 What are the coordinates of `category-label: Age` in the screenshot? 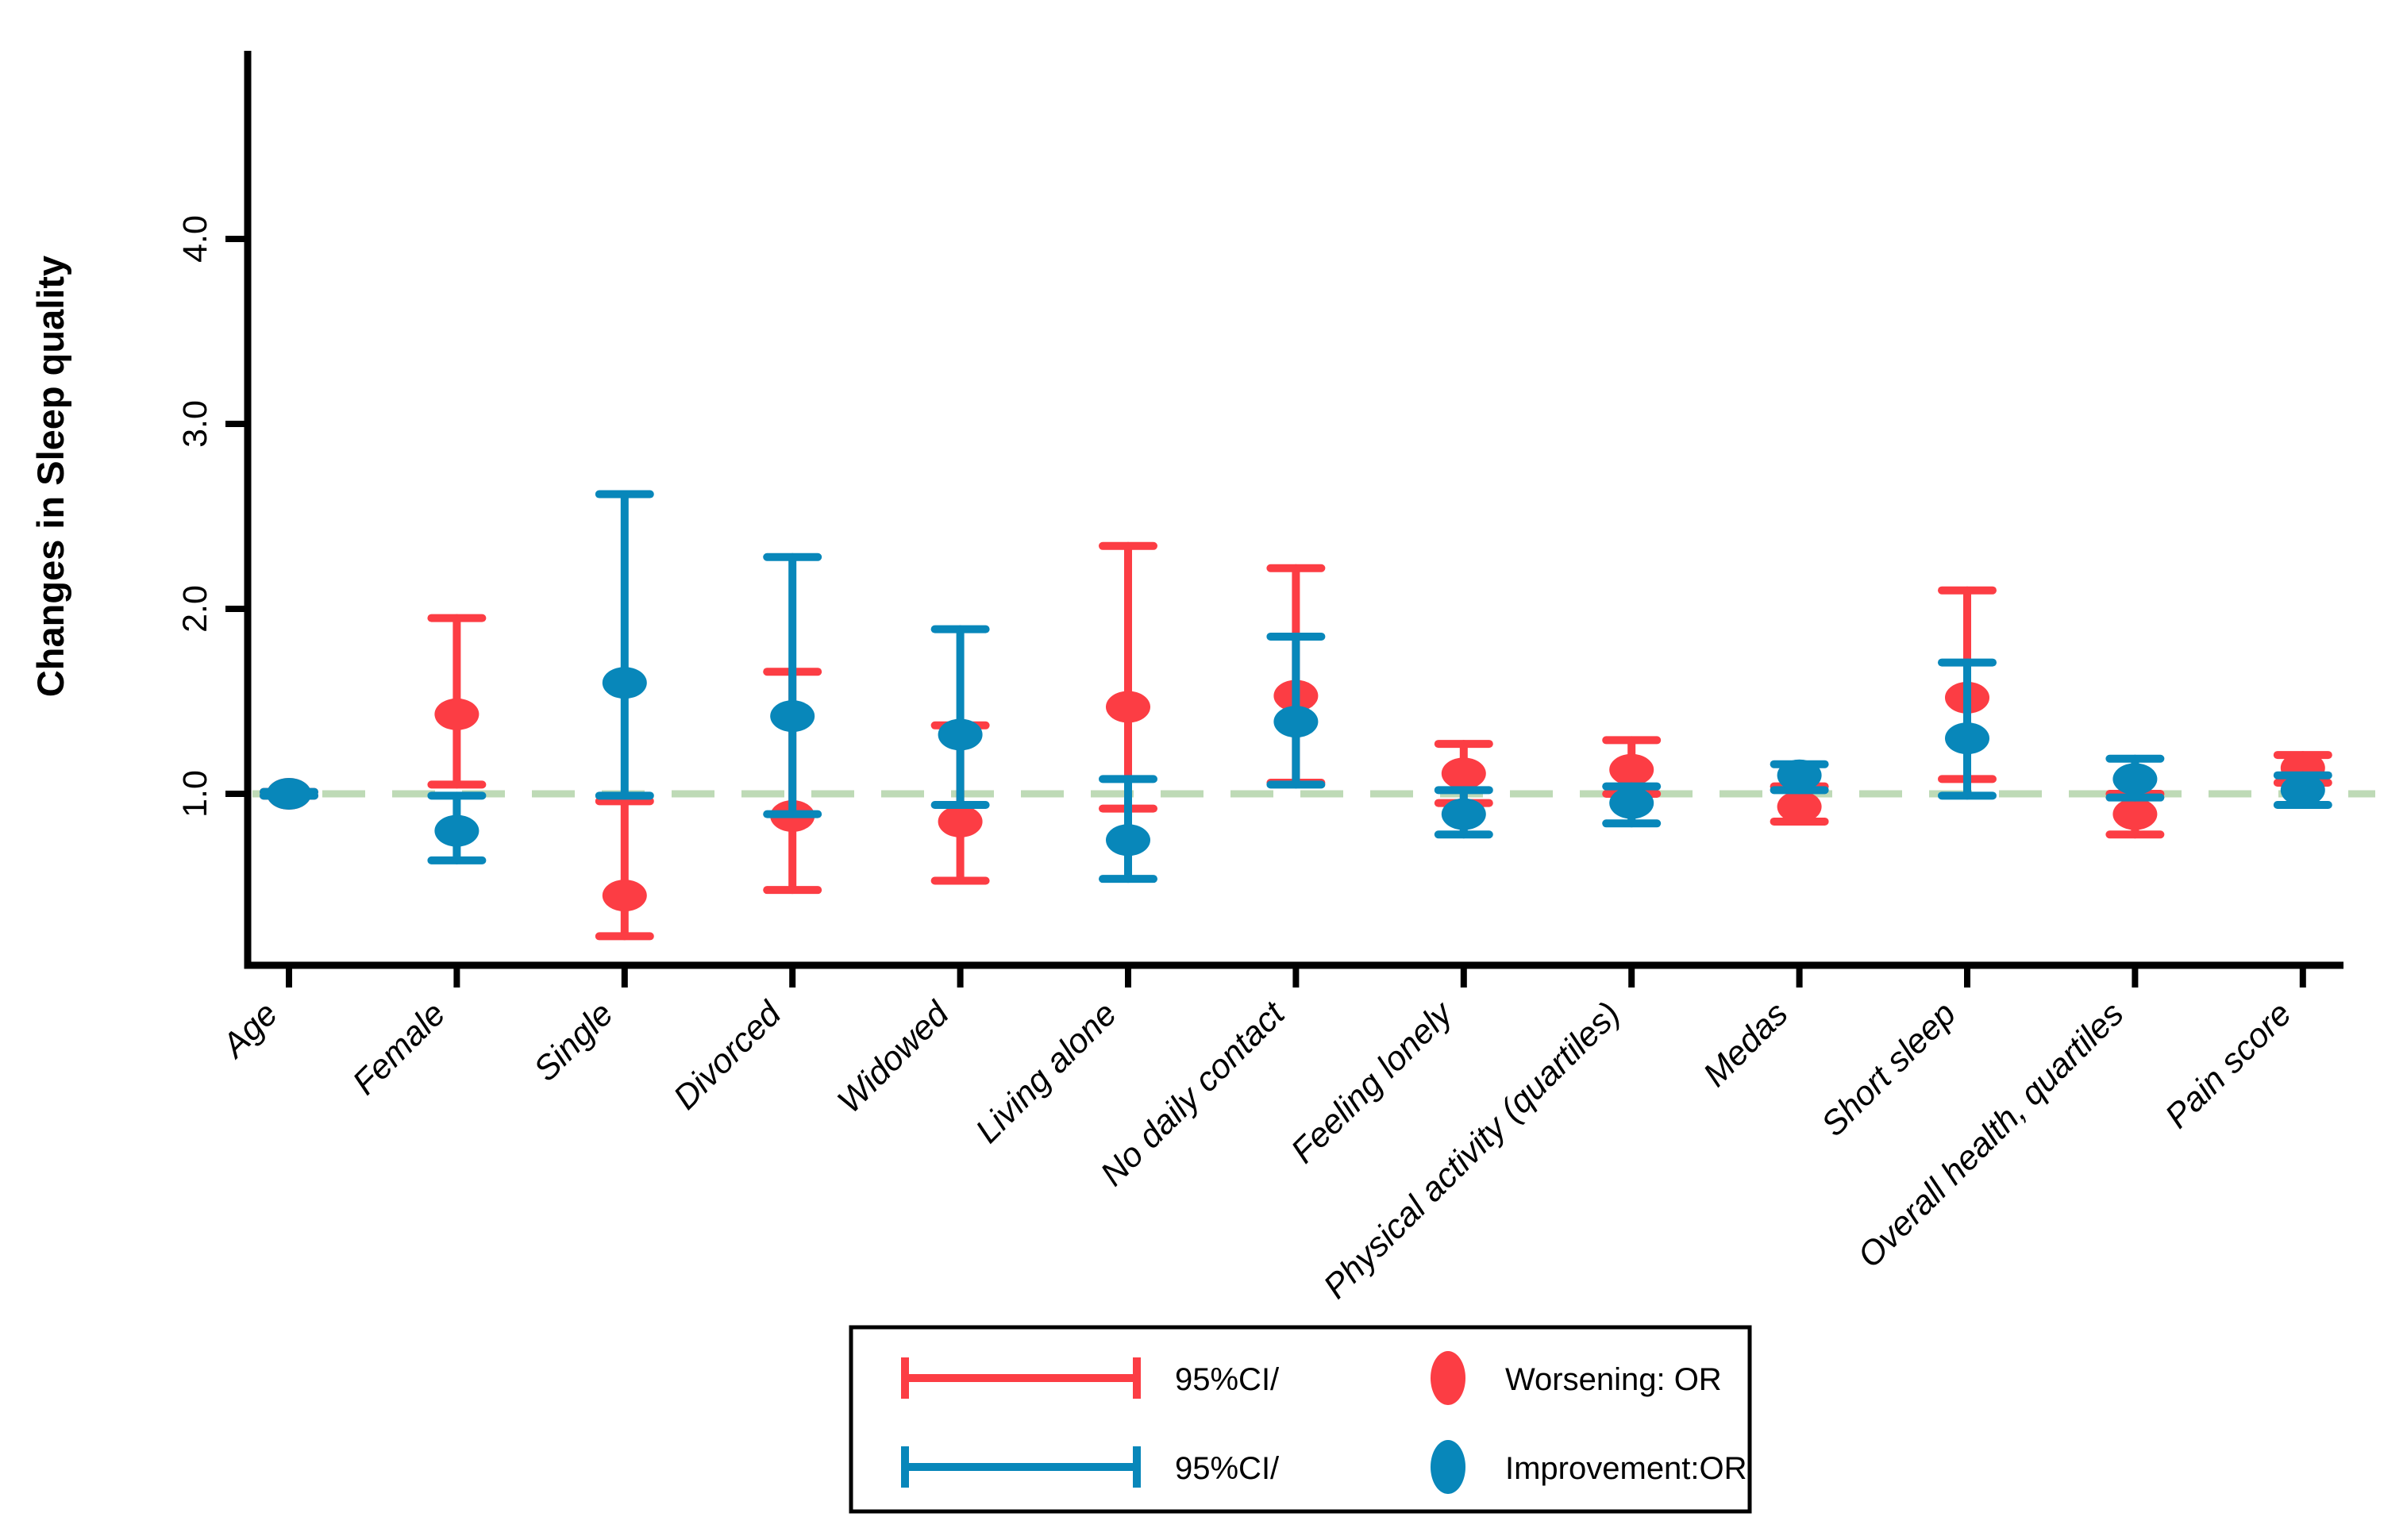 It's located at (249, 1030).